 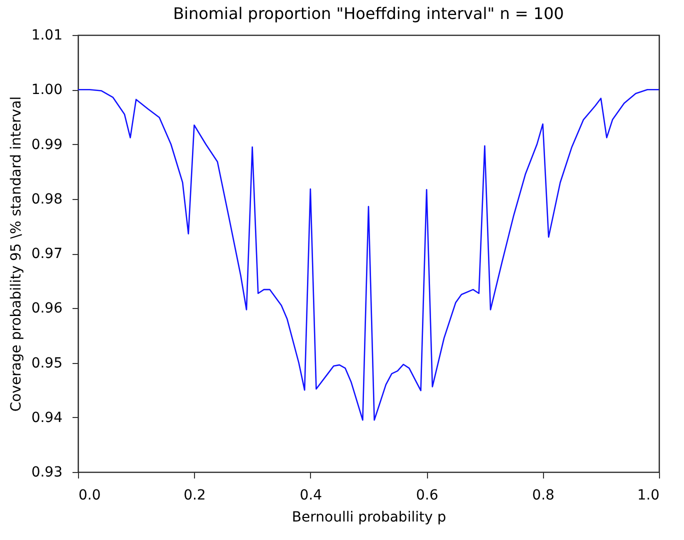 I want to click on y-tick-label: 0.97, so click(x=46, y=254).